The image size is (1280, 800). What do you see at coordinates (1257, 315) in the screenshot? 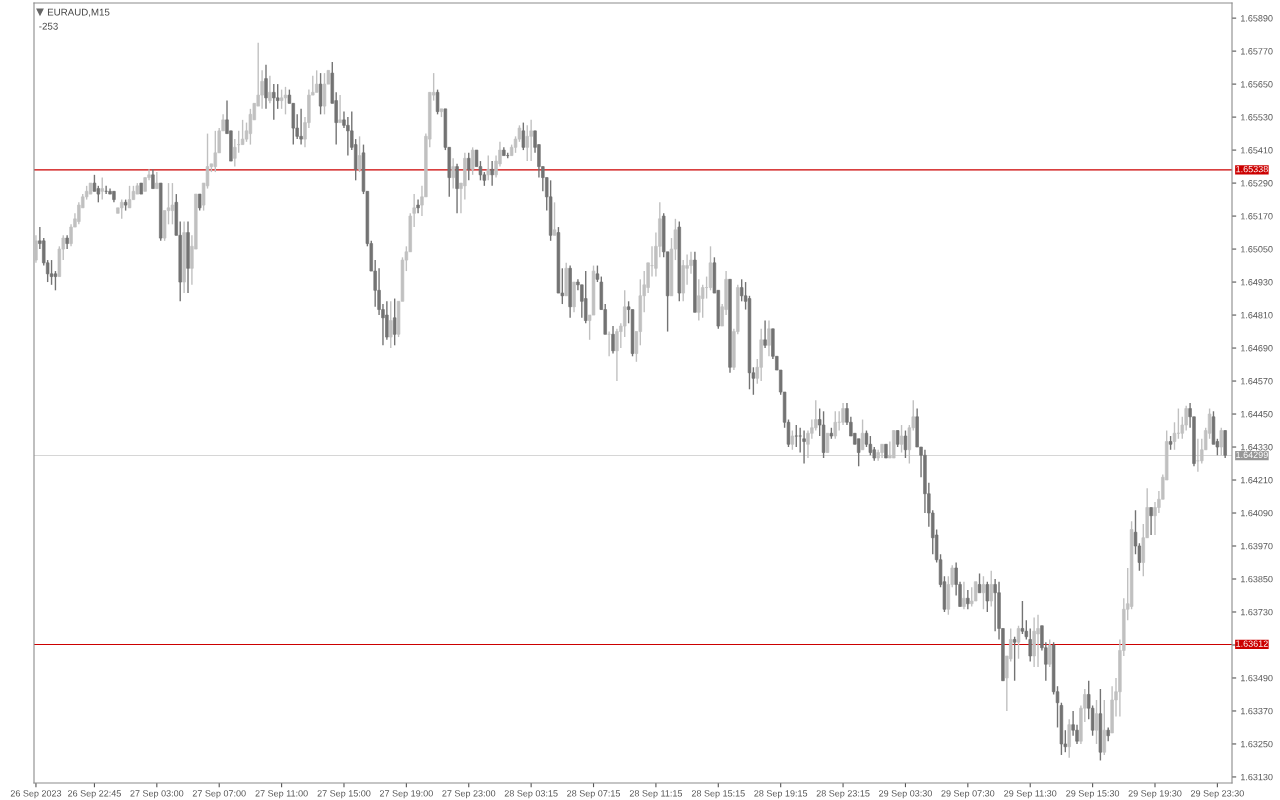
I see `y-tick-label: 1.64810` at bounding box center [1257, 315].